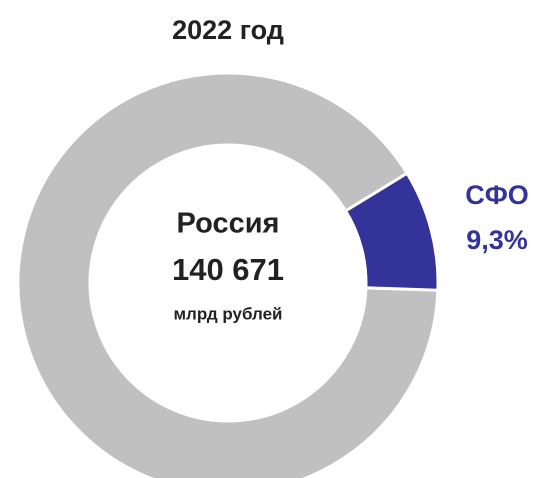  Describe the element at coordinates (228, 269) in the screenshot. I see `center-value: 140 671` at that location.